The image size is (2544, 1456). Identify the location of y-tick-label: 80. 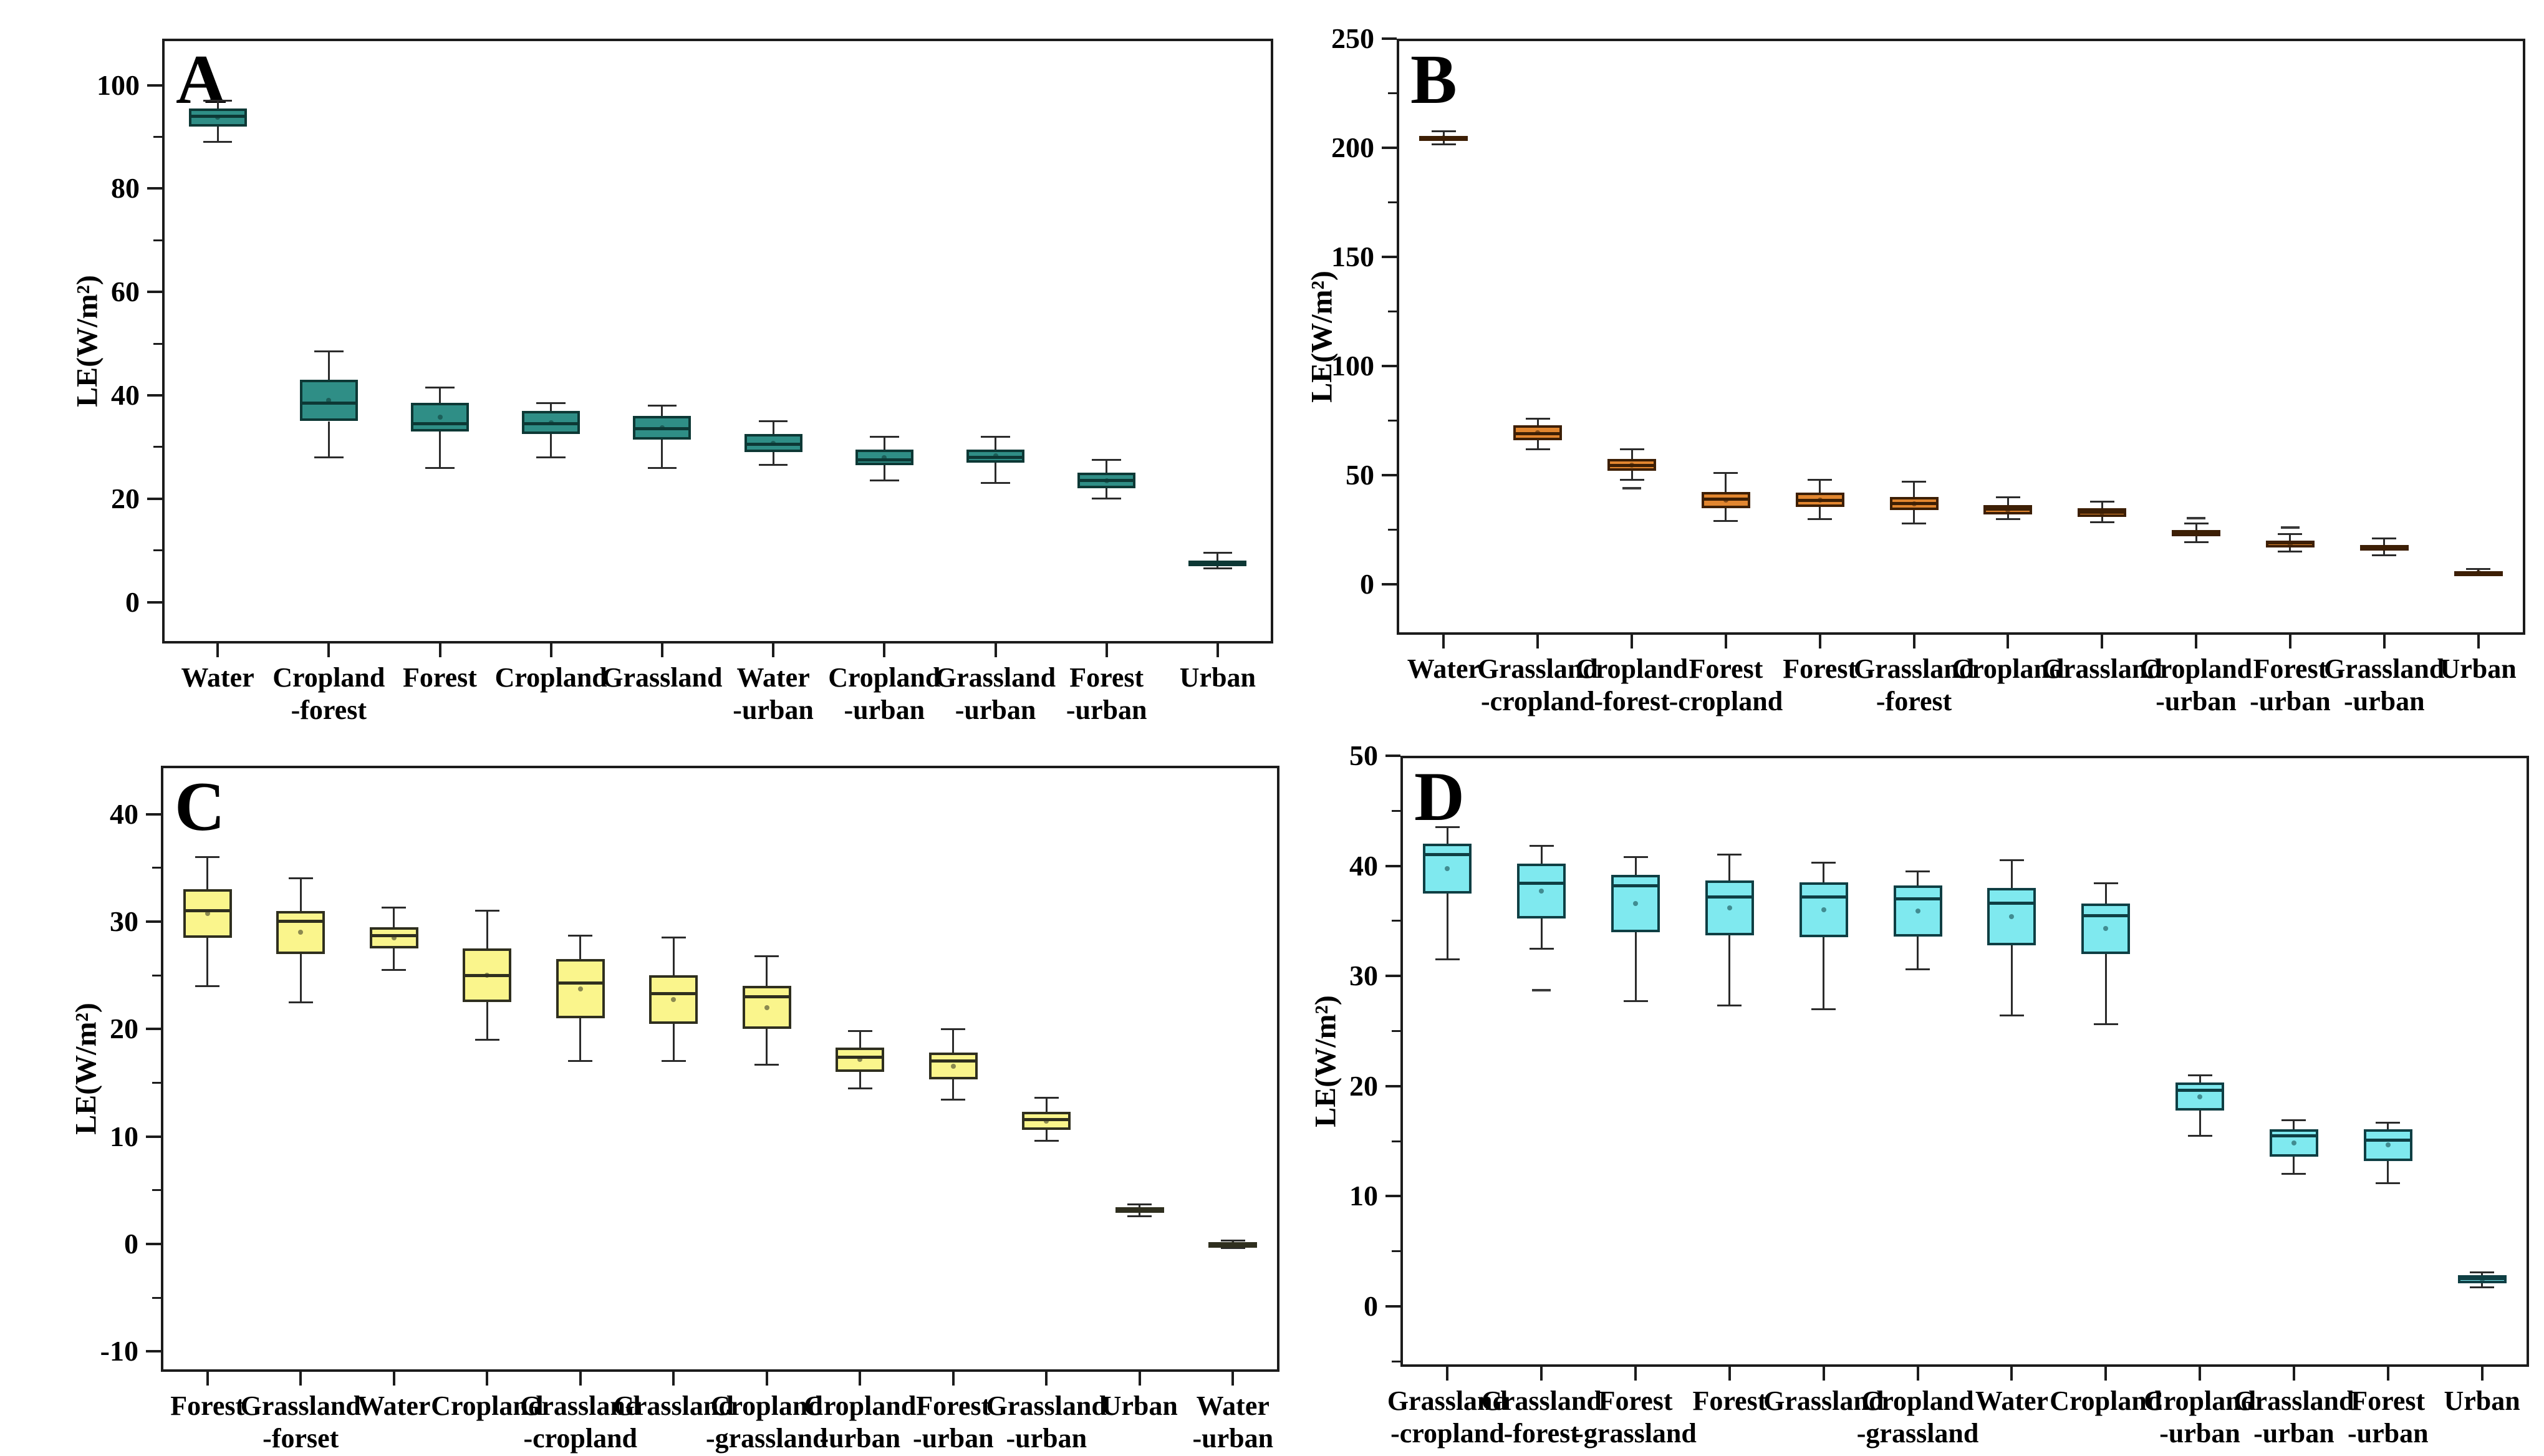
(125, 189).